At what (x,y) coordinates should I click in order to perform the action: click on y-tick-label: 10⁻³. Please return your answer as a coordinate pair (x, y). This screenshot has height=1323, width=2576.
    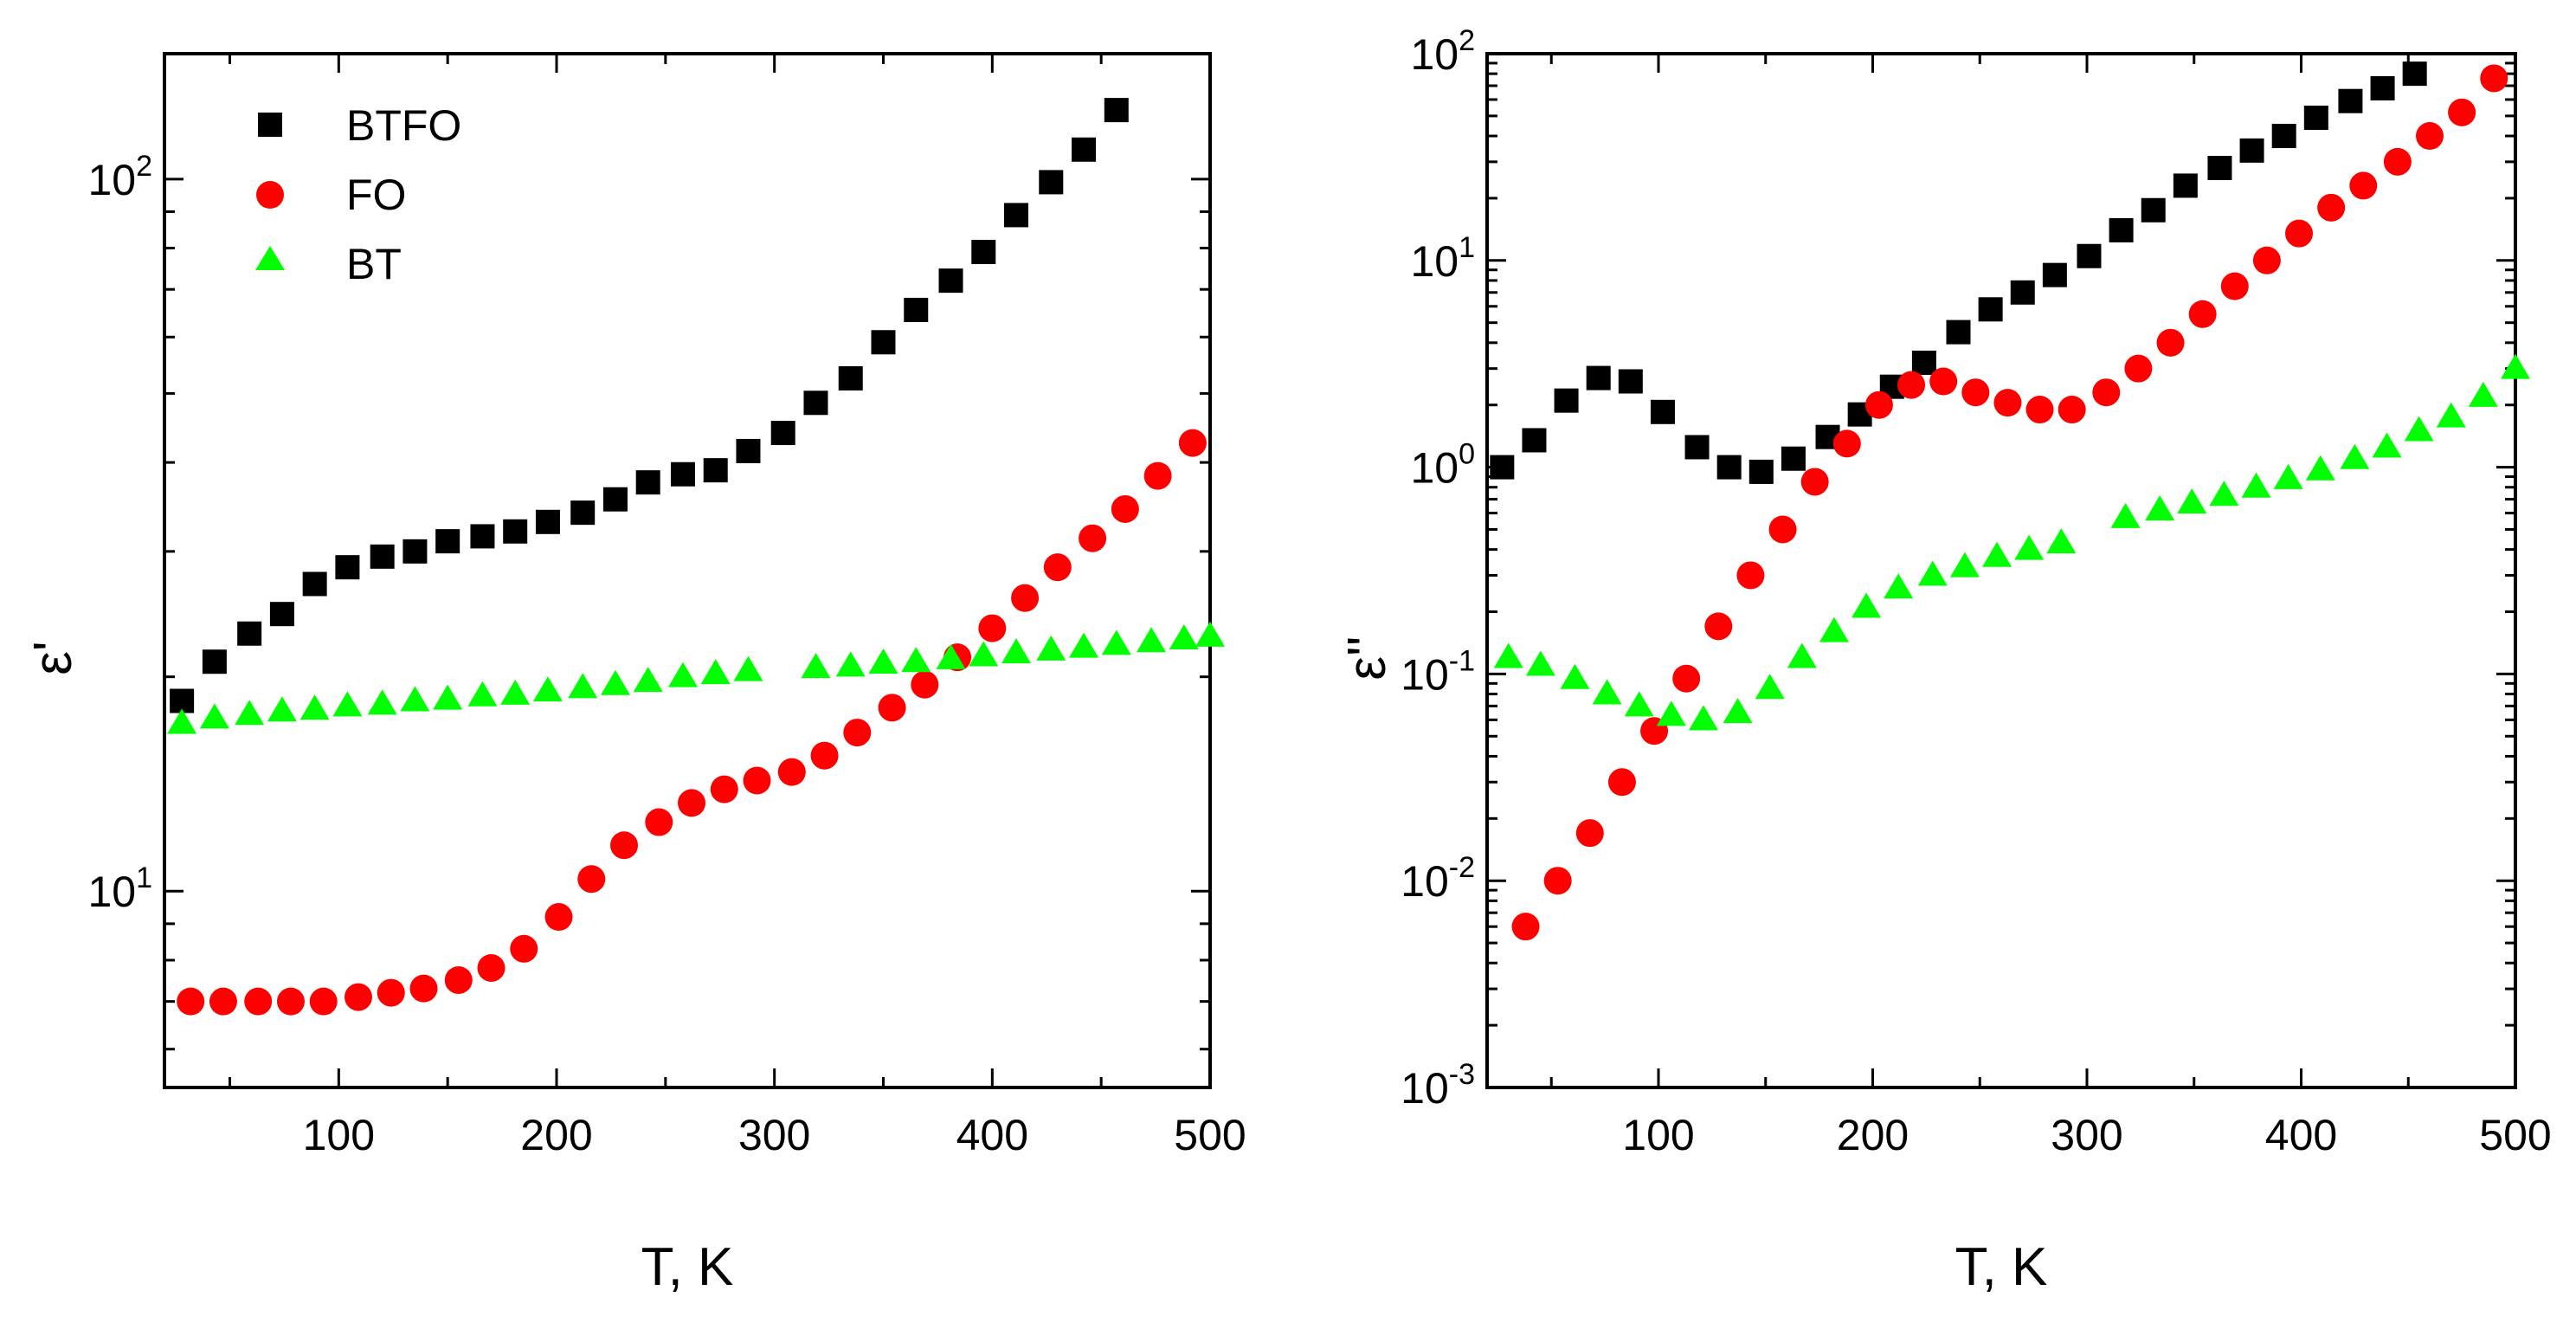
    Looking at the image, I should click on (1438, 1085).